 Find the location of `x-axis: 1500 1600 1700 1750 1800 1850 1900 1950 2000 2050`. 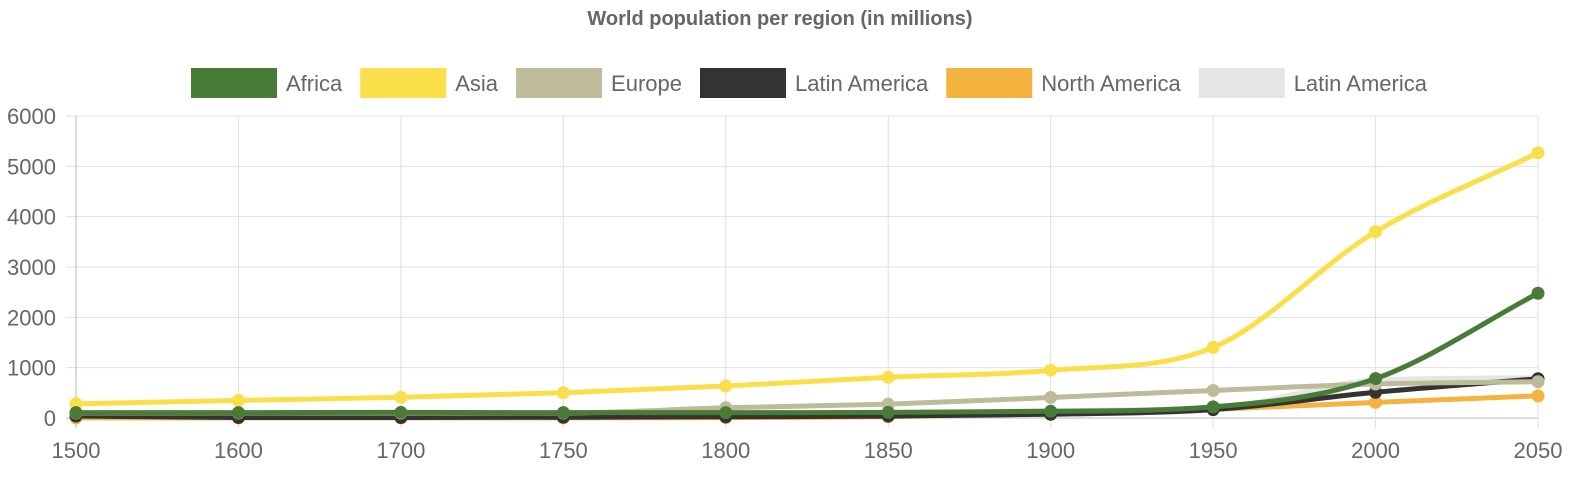

x-axis: 1500 1600 1700 1750 1800 1850 1900 1950 2000 2050 is located at coordinates (807, 450).